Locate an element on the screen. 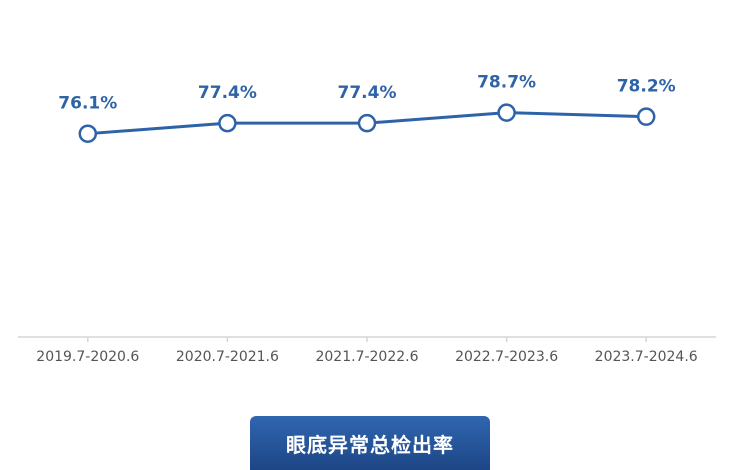 The image size is (735, 470). data-label: 78.7% is located at coordinates (506, 83).